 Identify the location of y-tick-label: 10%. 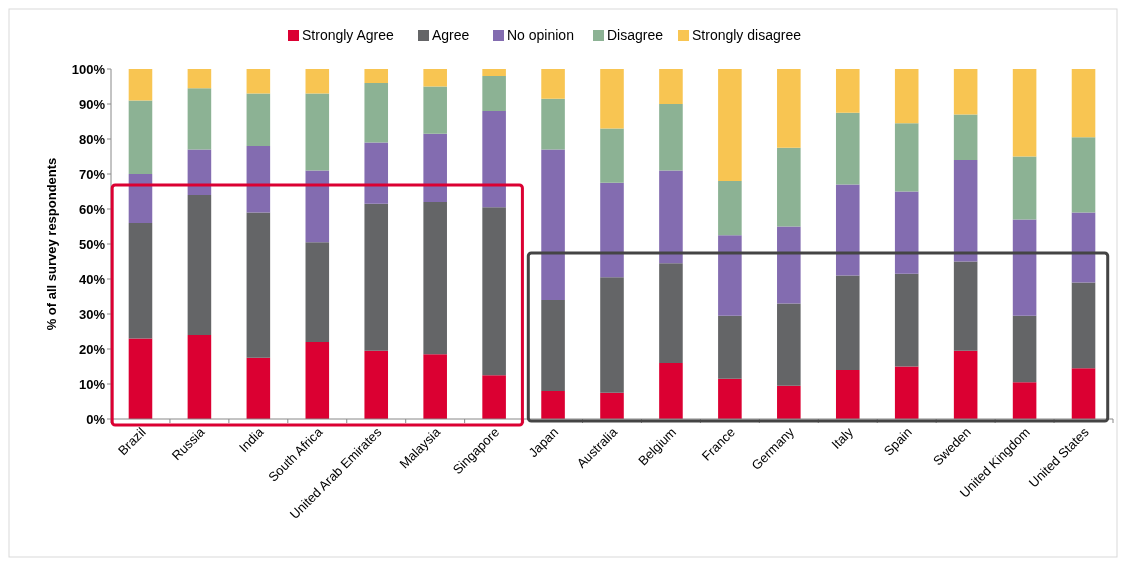
(92, 384).